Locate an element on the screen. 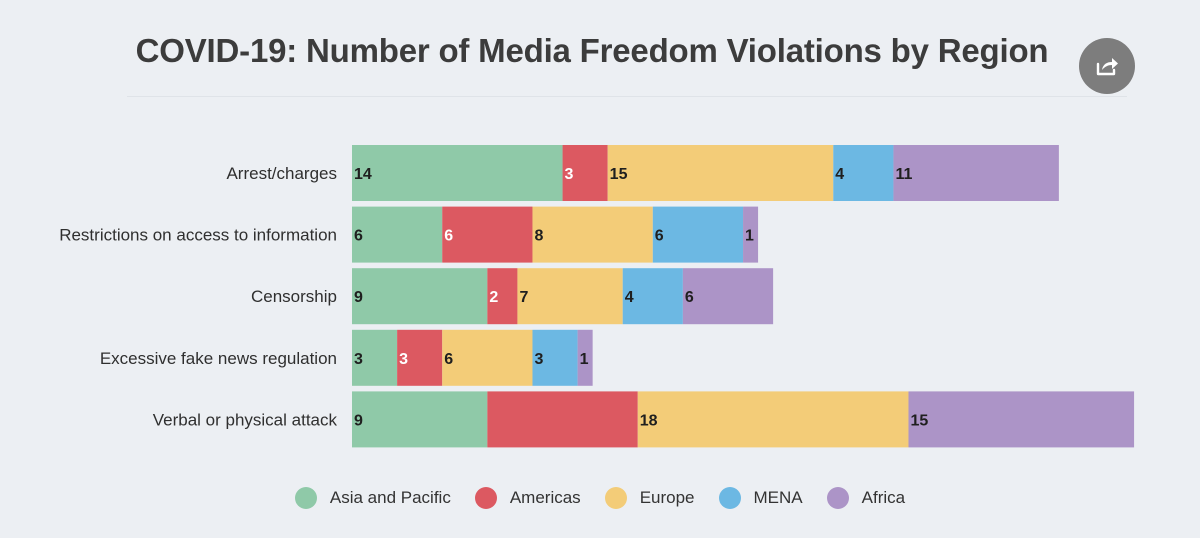  bar-africa-censorship is located at coordinates (728, 296).